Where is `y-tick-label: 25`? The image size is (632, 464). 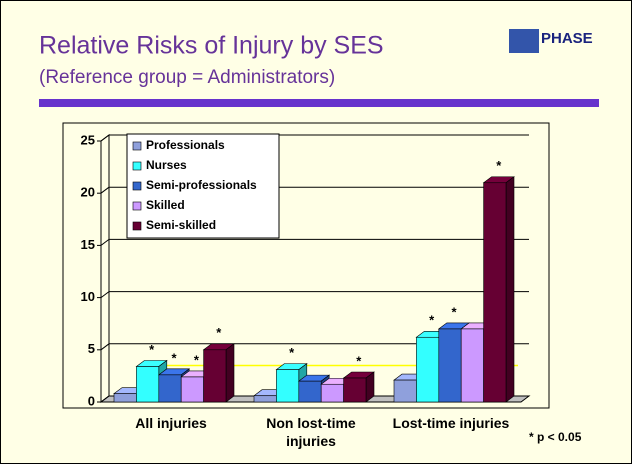 y-tick-label: 25 is located at coordinates (88, 139).